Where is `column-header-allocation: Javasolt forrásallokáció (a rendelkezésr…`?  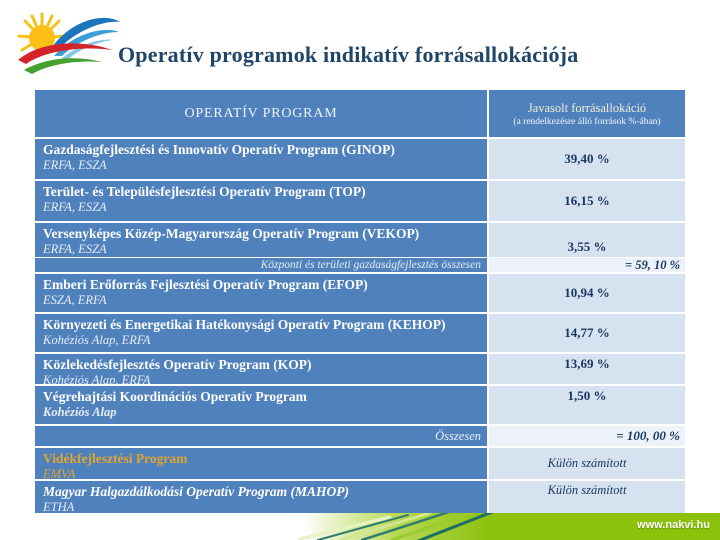 column-header-allocation: Javasolt forrásallokáció (a rendelkezésr… is located at coordinates (587, 113).